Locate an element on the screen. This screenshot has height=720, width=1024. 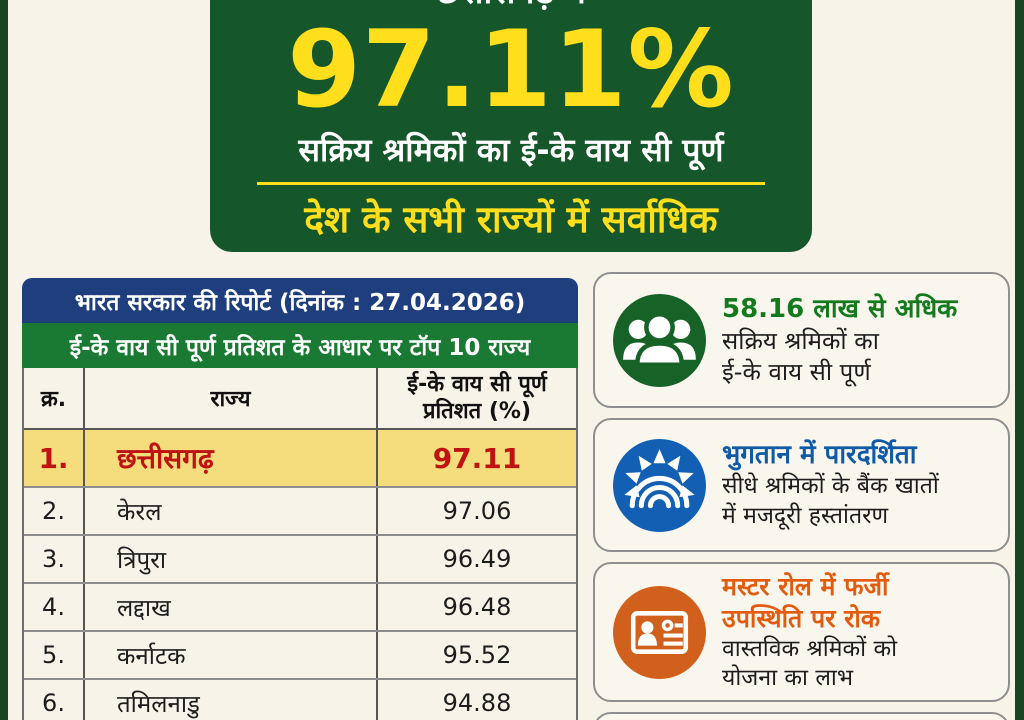
table-row-rank1-highlighted: 1. छत्तीसगढ़ 97.11 is located at coordinates (300, 459).